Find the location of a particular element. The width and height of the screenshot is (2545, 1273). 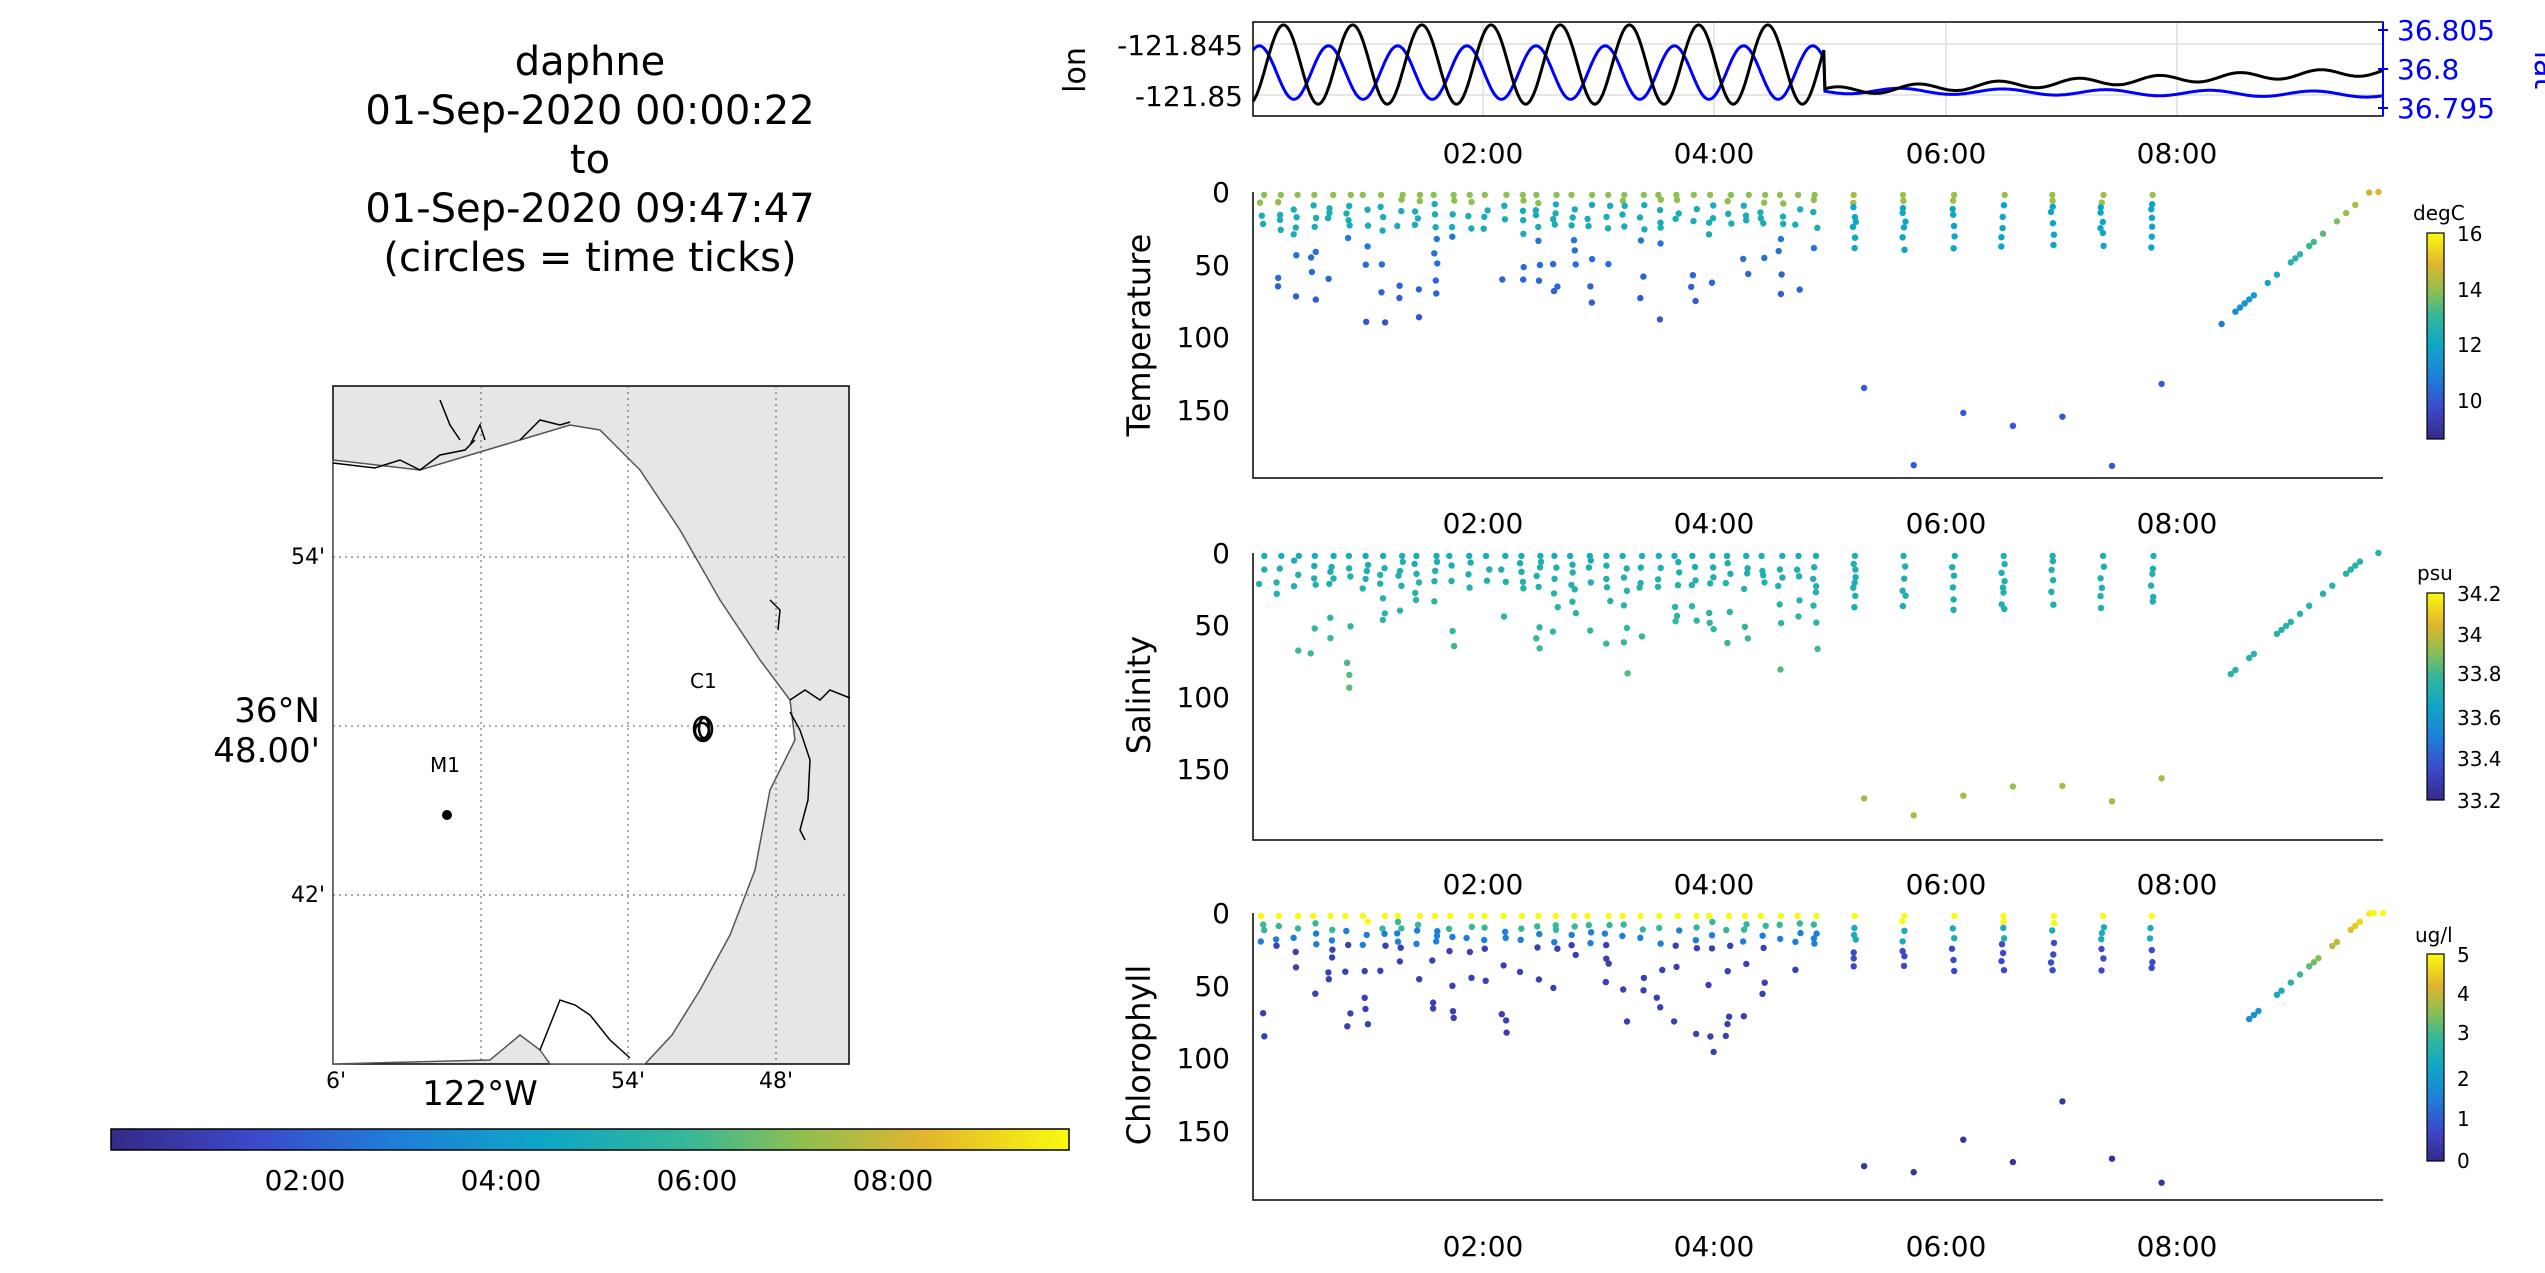

x-tick-label: 02:00 is located at coordinates (1483, 884).